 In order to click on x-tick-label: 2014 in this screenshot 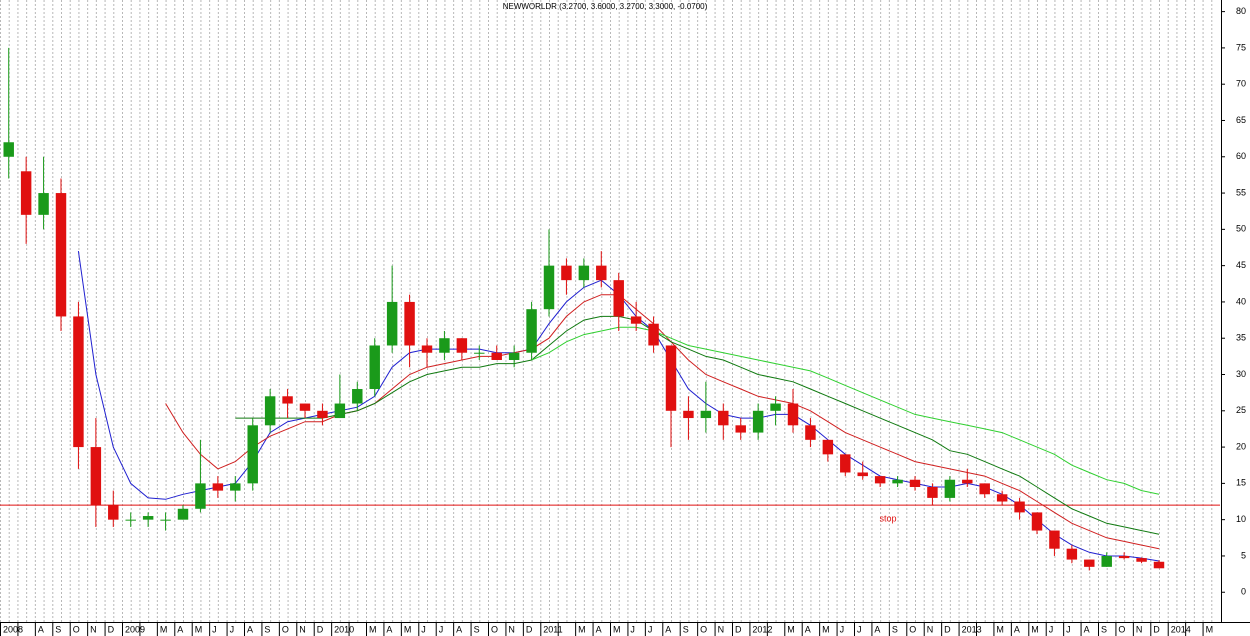, I will do `click(1181, 629)`.